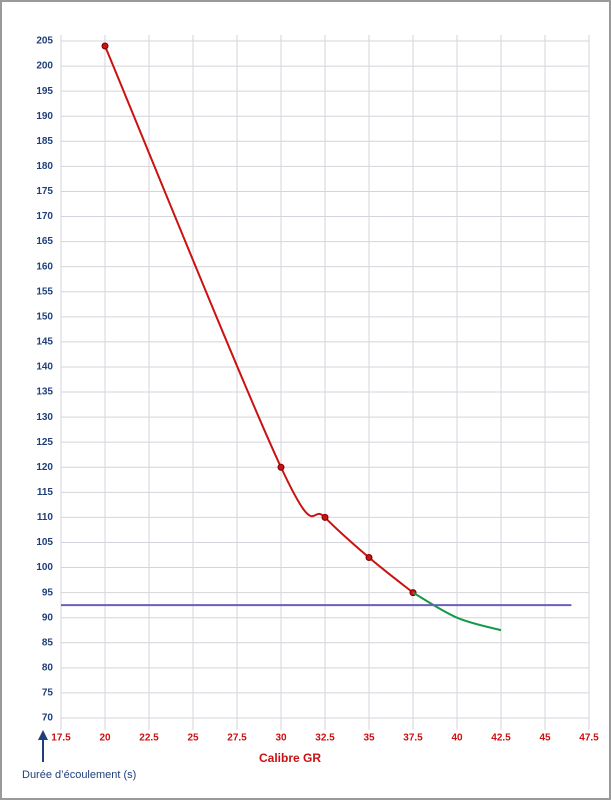 The width and height of the screenshot is (611, 800). What do you see at coordinates (44, 367) in the screenshot?
I see `y-tick-label: 140` at bounding box center [44, 367].